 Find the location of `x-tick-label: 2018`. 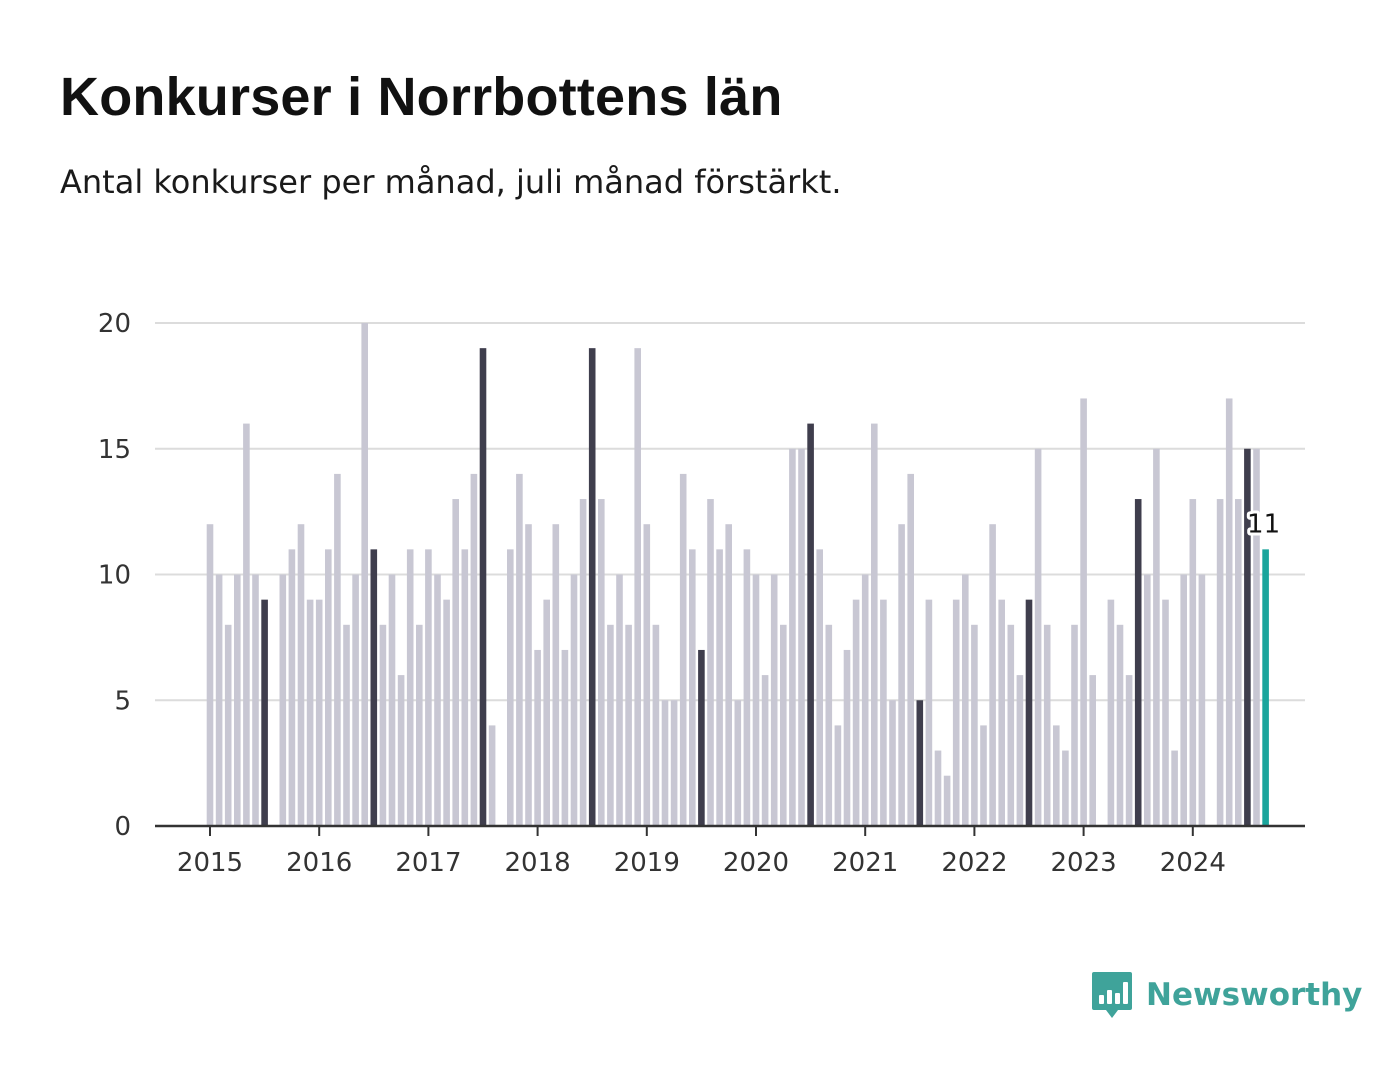

x-tick-label: 2018 is located at coordinates (538, 863).